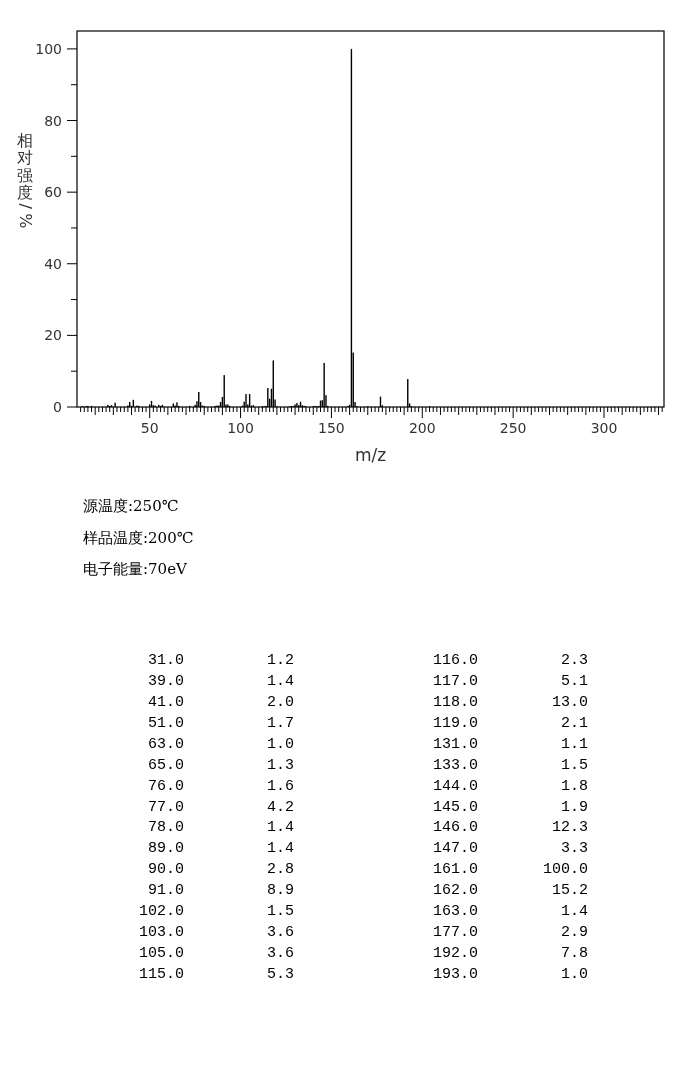 This screenshot has height=1076, width=687. Describe the element at coordinates (455, 744) in the screenshot. I see `category-label: 131.0` at that location.